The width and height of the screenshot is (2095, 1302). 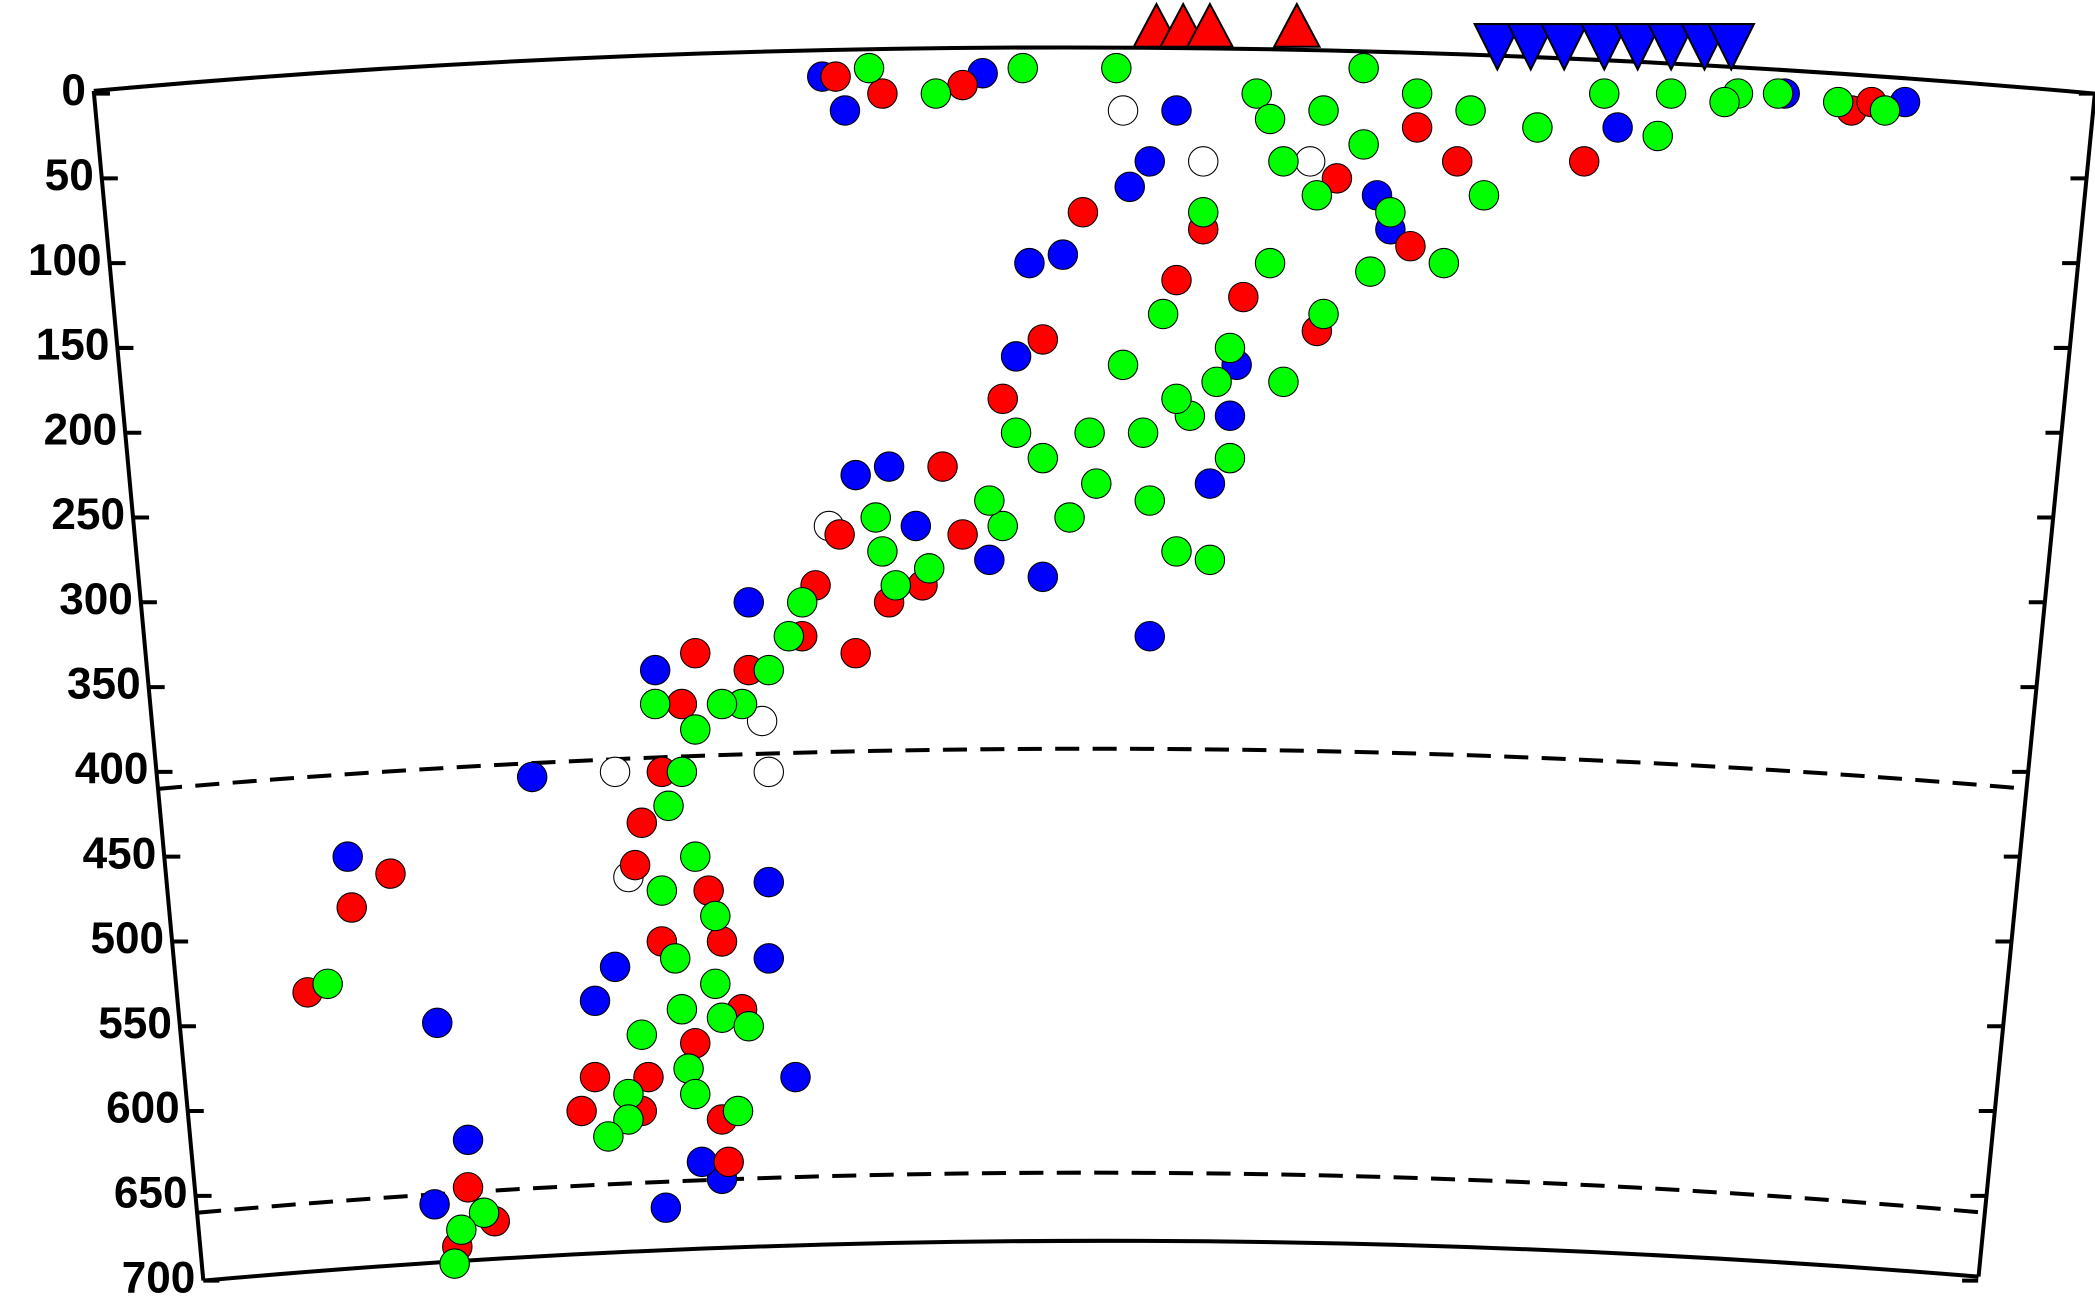 What do you see at coordinates (1210, 24) in the screenshot?
I see `volcano` at bounding box center [1210, 24].